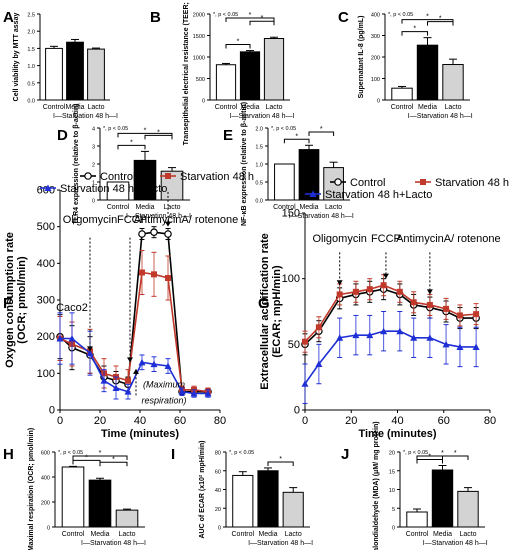 The height and width of the screenshot is (550, 510). I want to click on y-axis-label-line: (ECAR; mpH/min), so click(277, 311).